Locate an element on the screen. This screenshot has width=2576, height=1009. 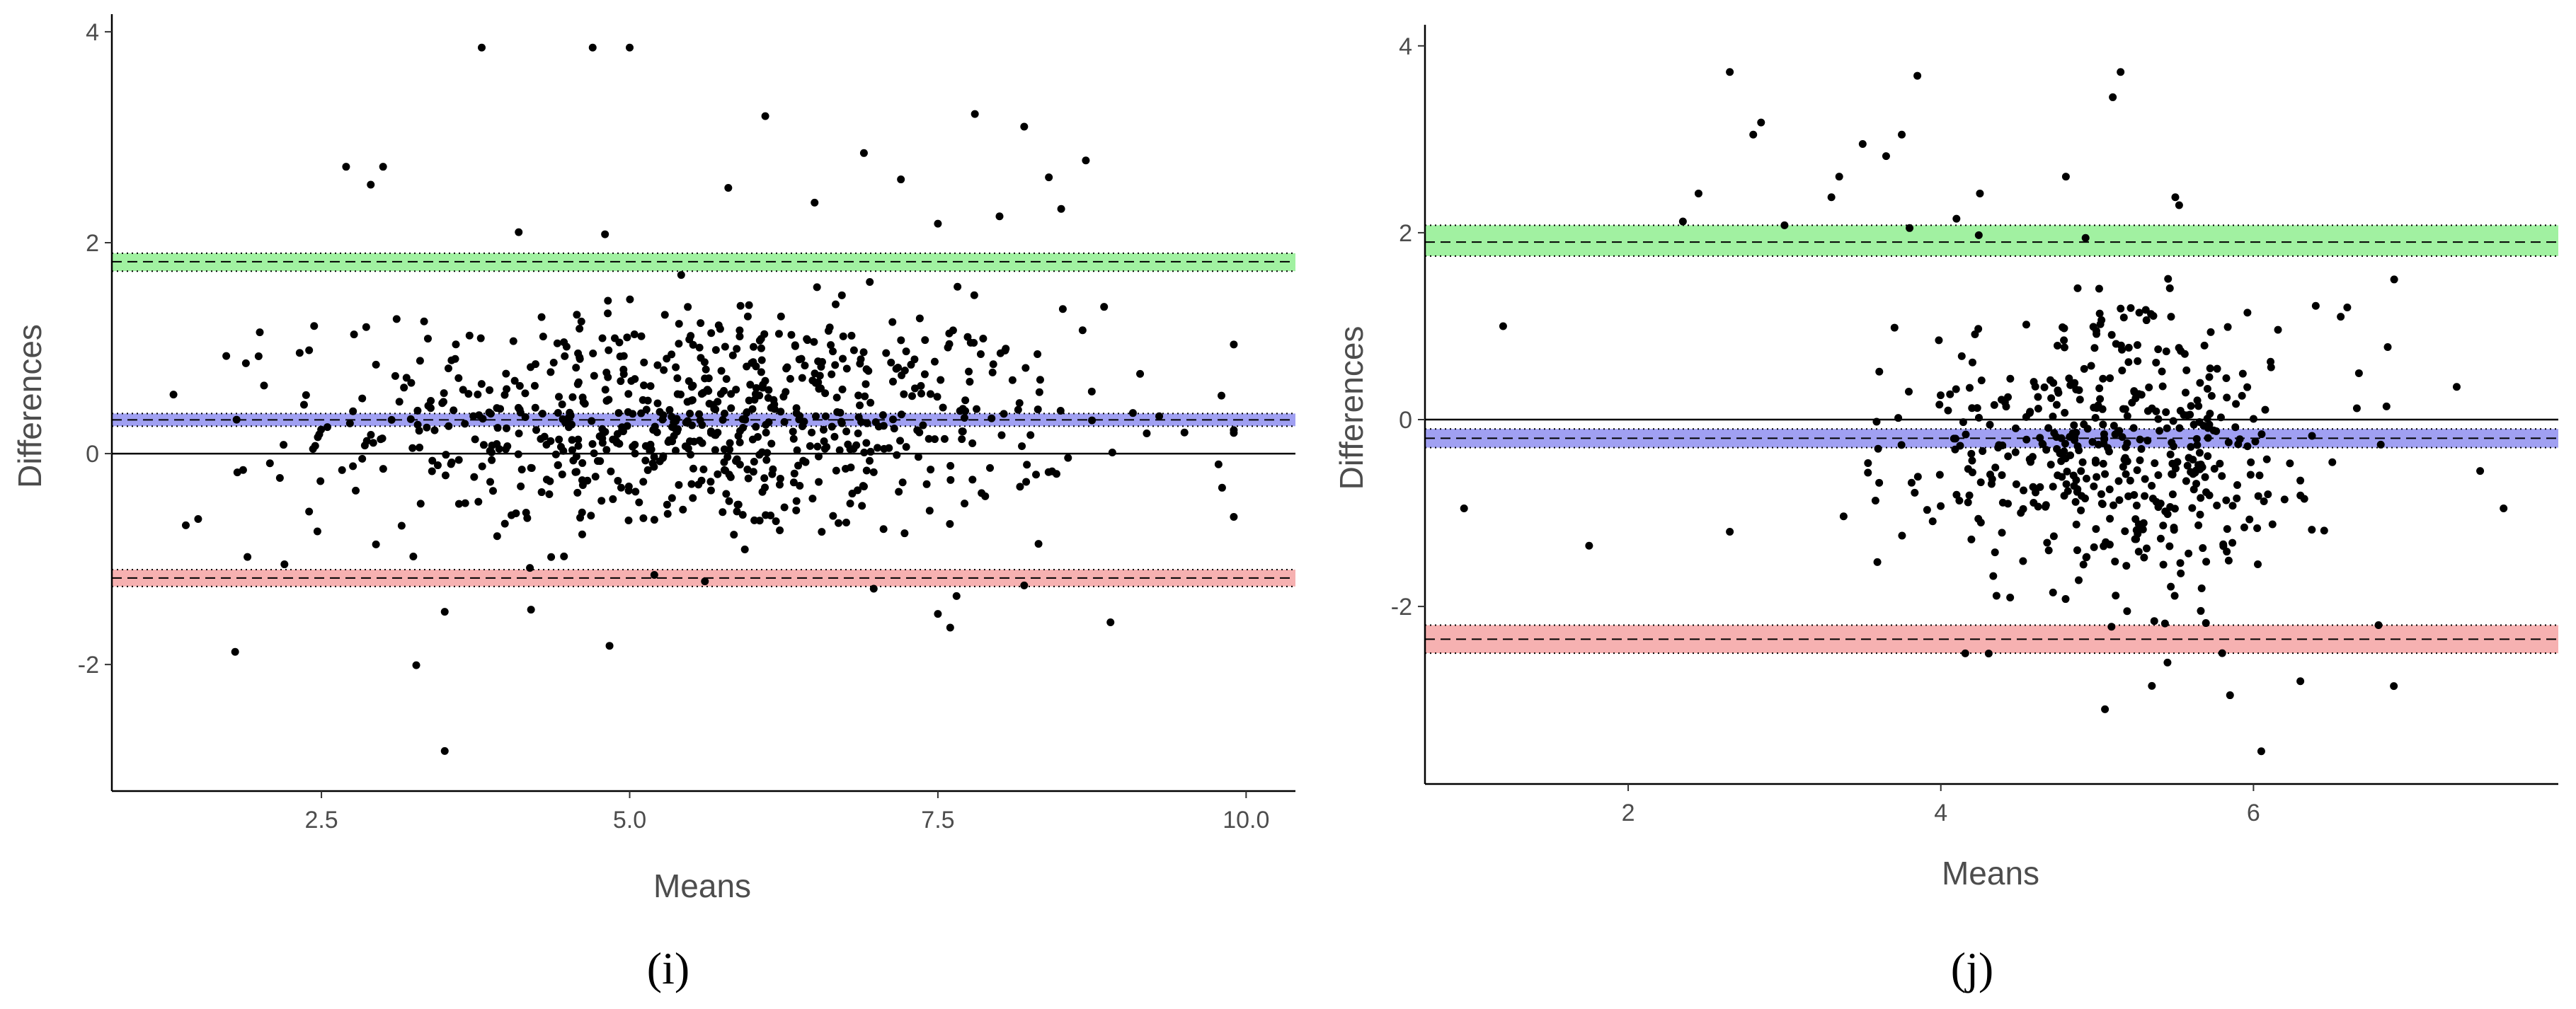
y-tick-label: 2 is located at coordinates (1405, 233).